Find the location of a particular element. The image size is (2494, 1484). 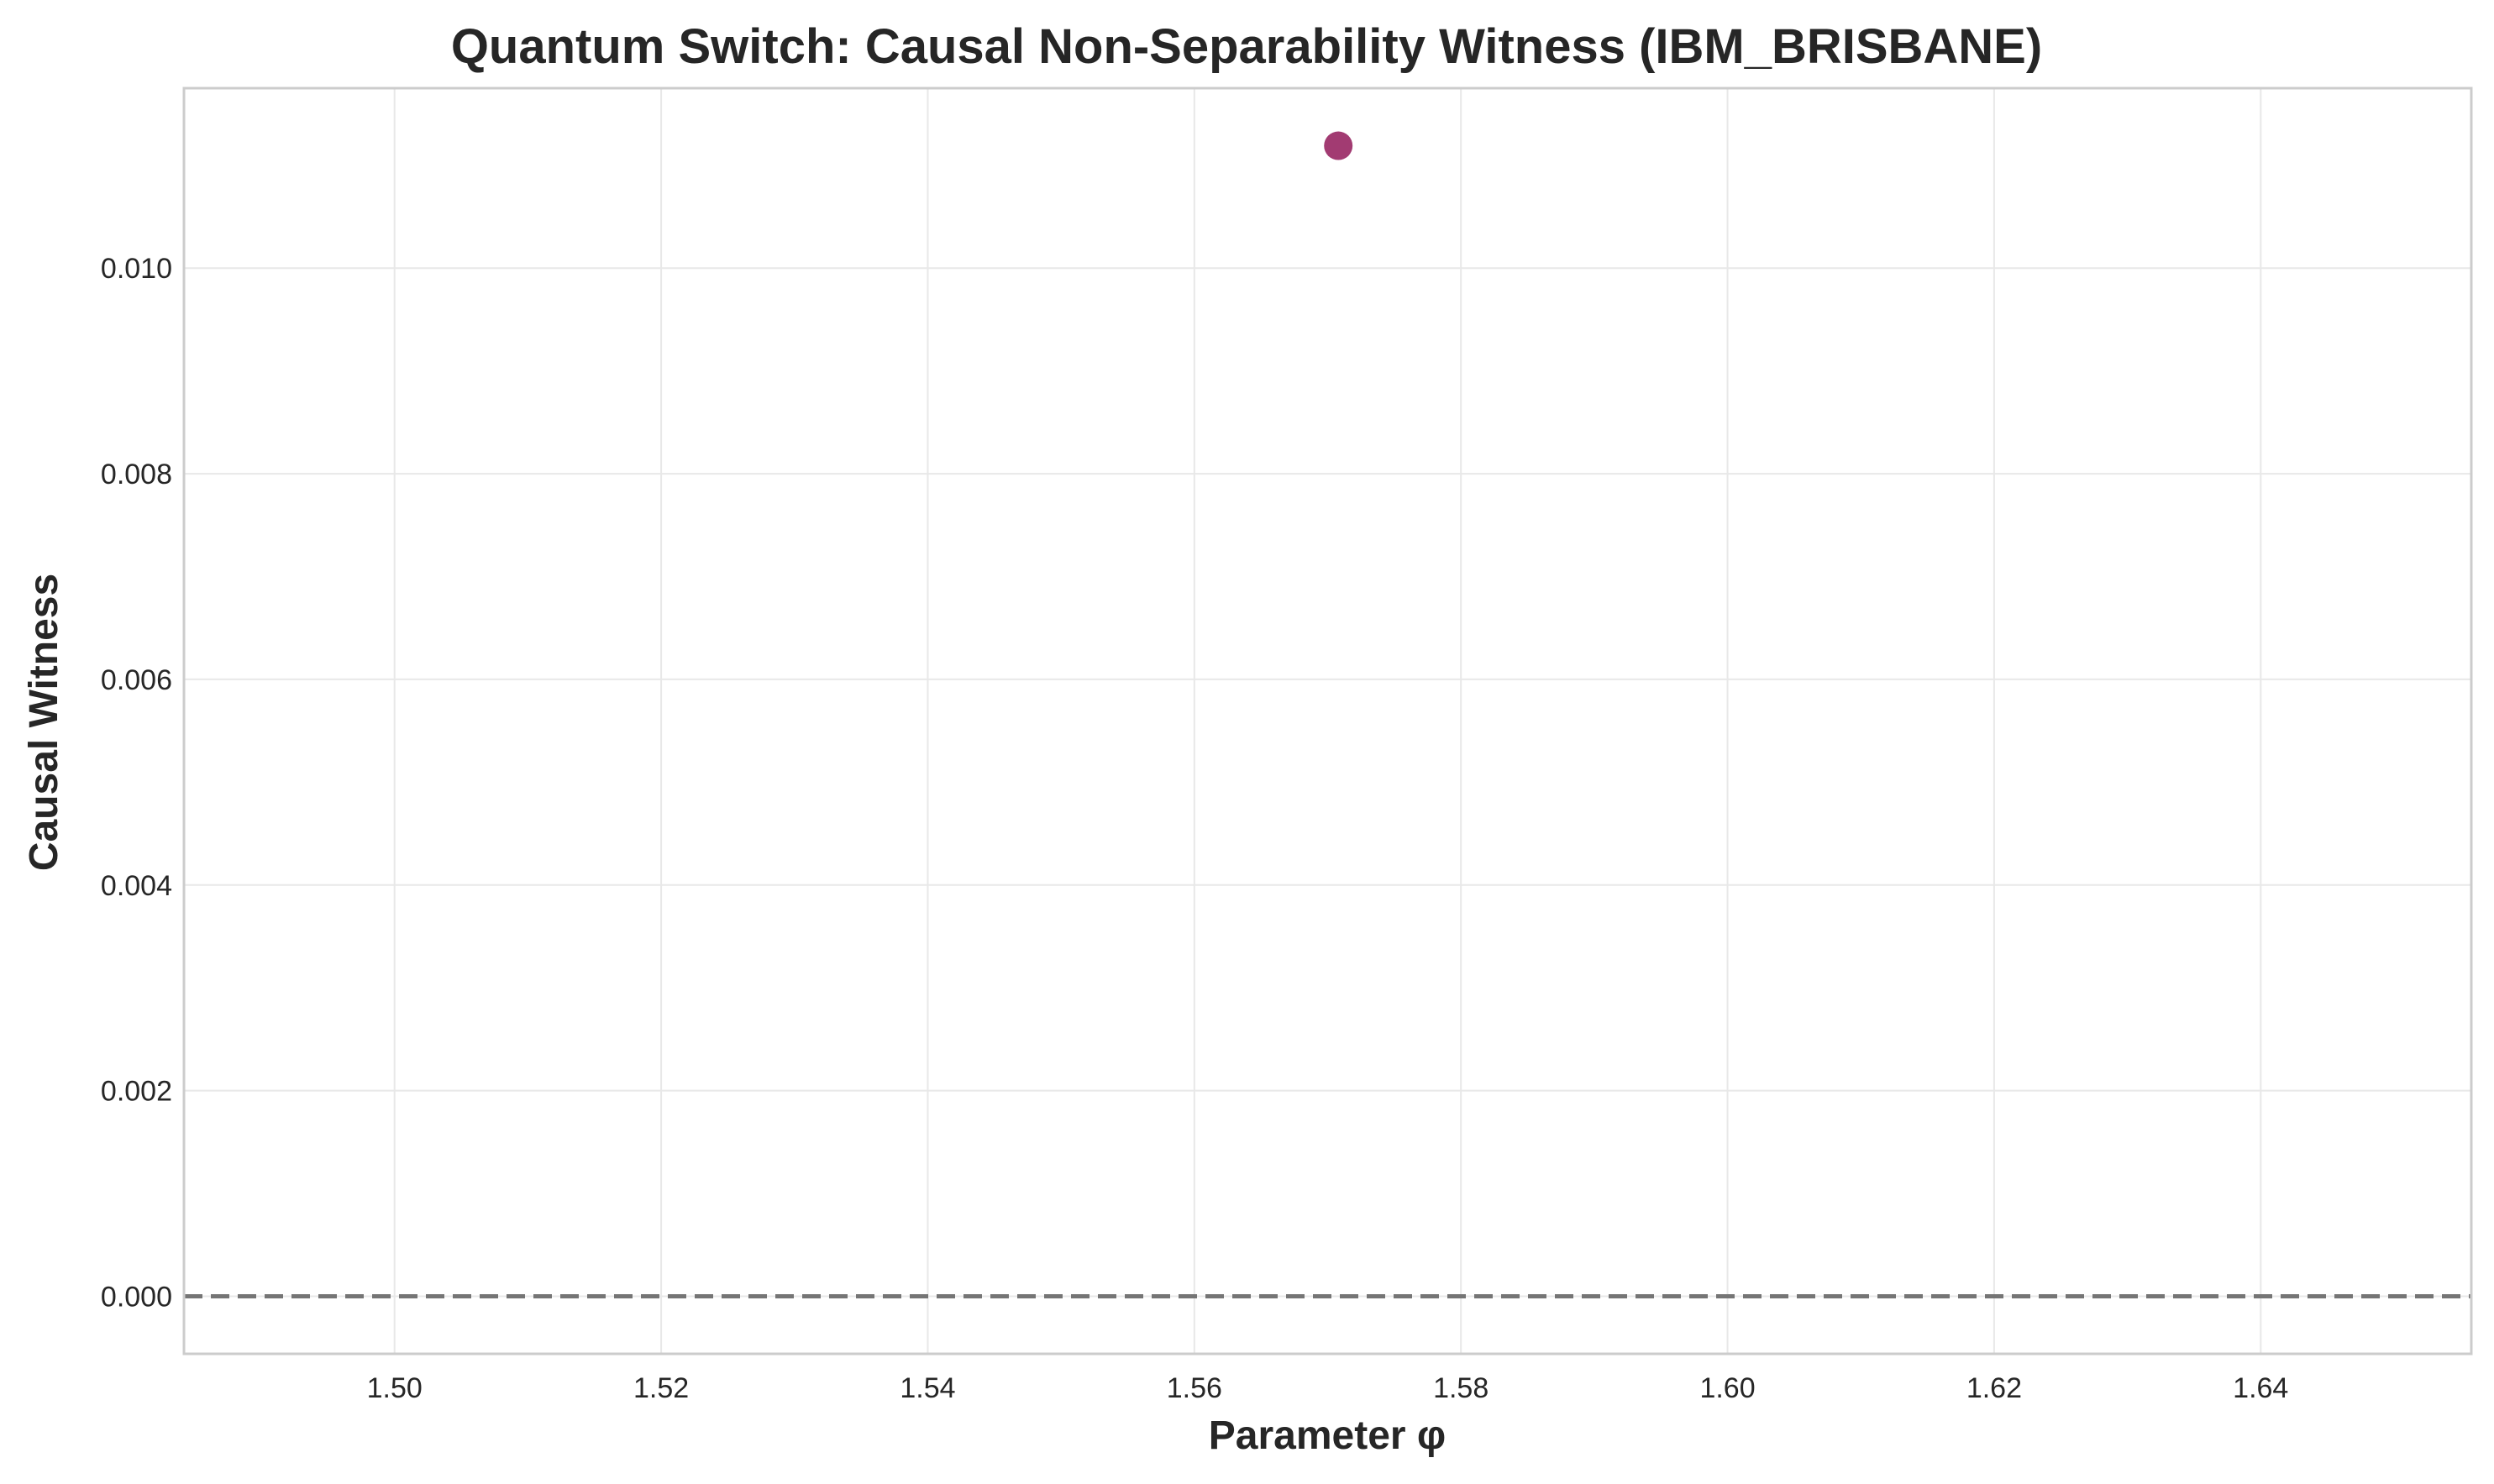

x-tick-label: 1.56 is located at coordinates (1195, 1388).